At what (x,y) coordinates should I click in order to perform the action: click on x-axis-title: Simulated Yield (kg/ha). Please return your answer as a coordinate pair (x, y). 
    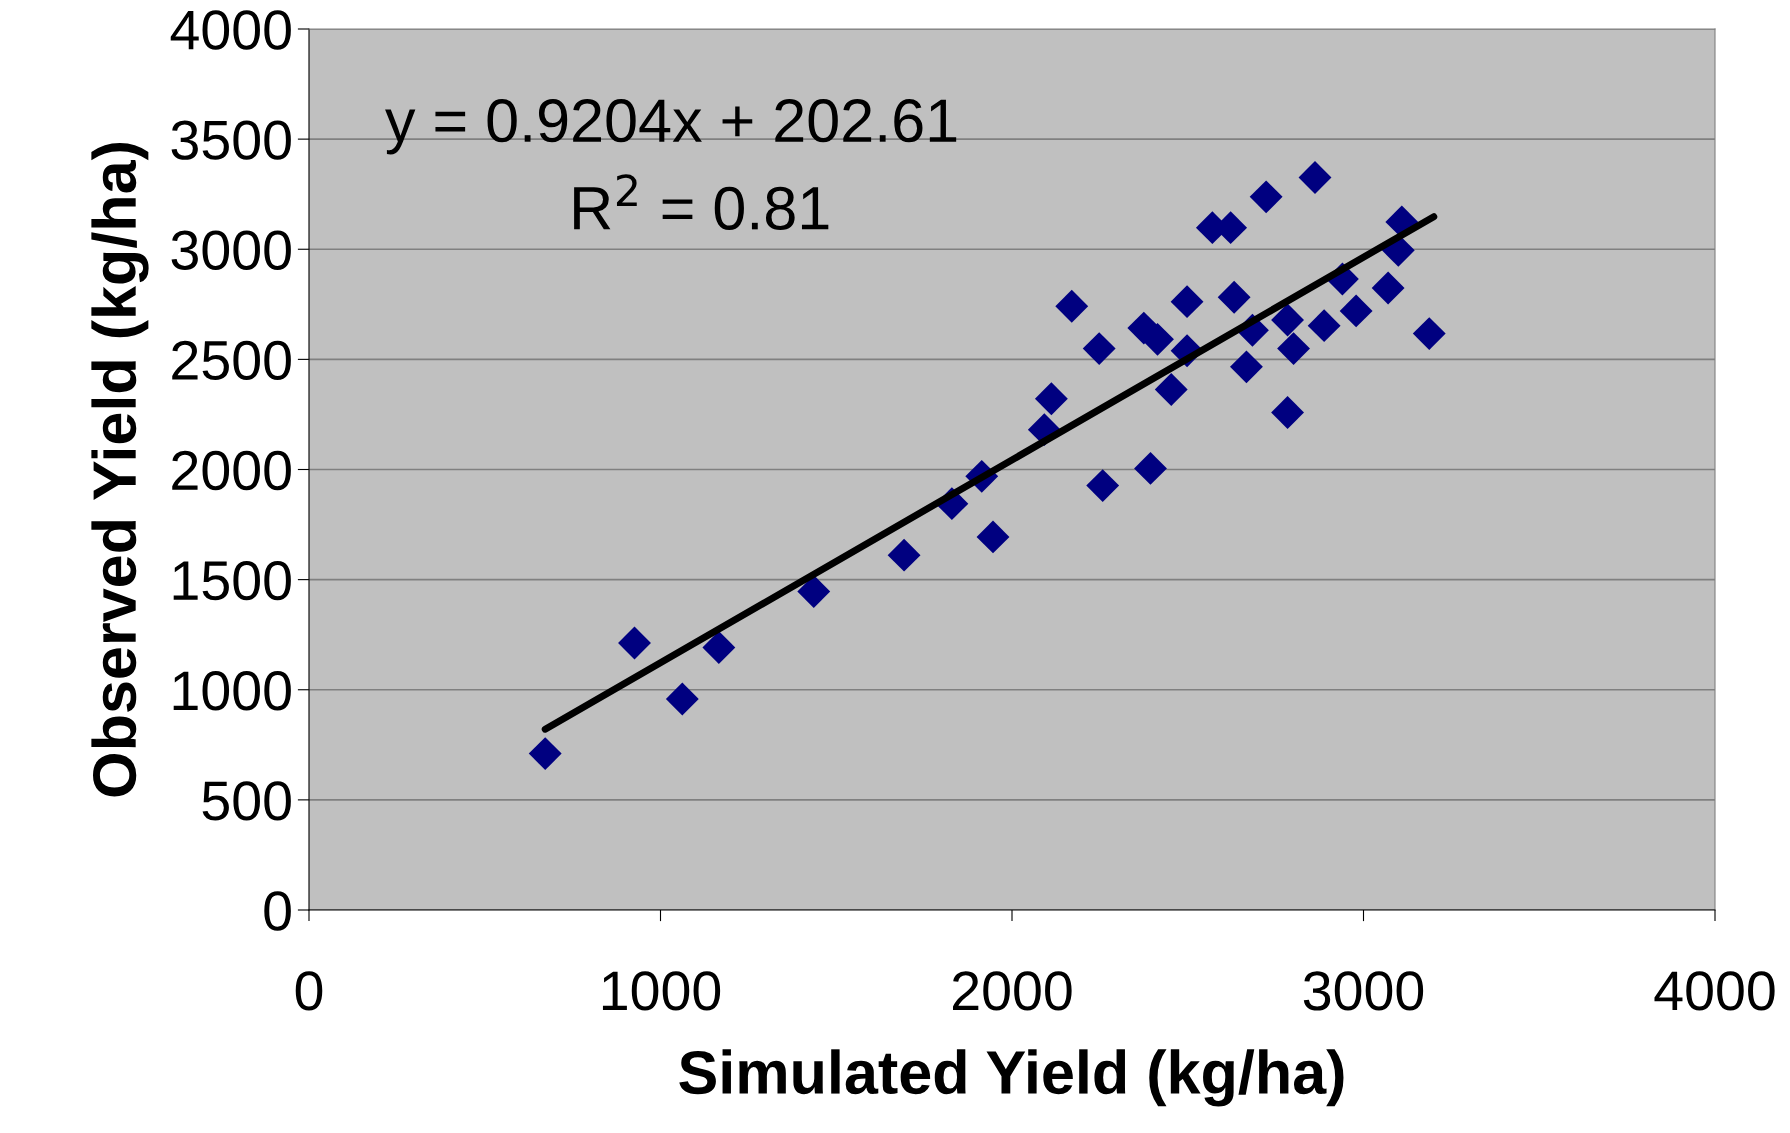
    Looking at the image, I should click on (1011, 1078).